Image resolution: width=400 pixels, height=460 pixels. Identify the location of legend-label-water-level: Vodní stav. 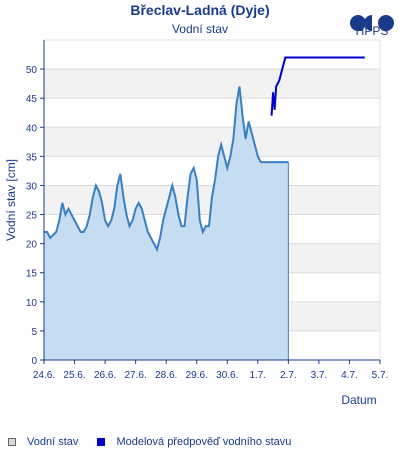
(53, 442).